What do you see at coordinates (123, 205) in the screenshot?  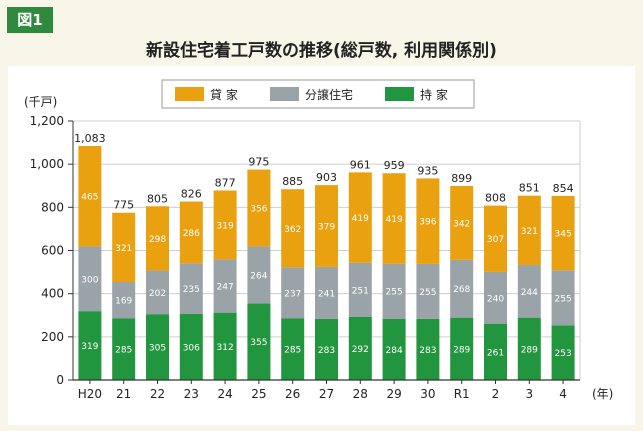 I see `total-label: 775` at bounding box center [123, 205].